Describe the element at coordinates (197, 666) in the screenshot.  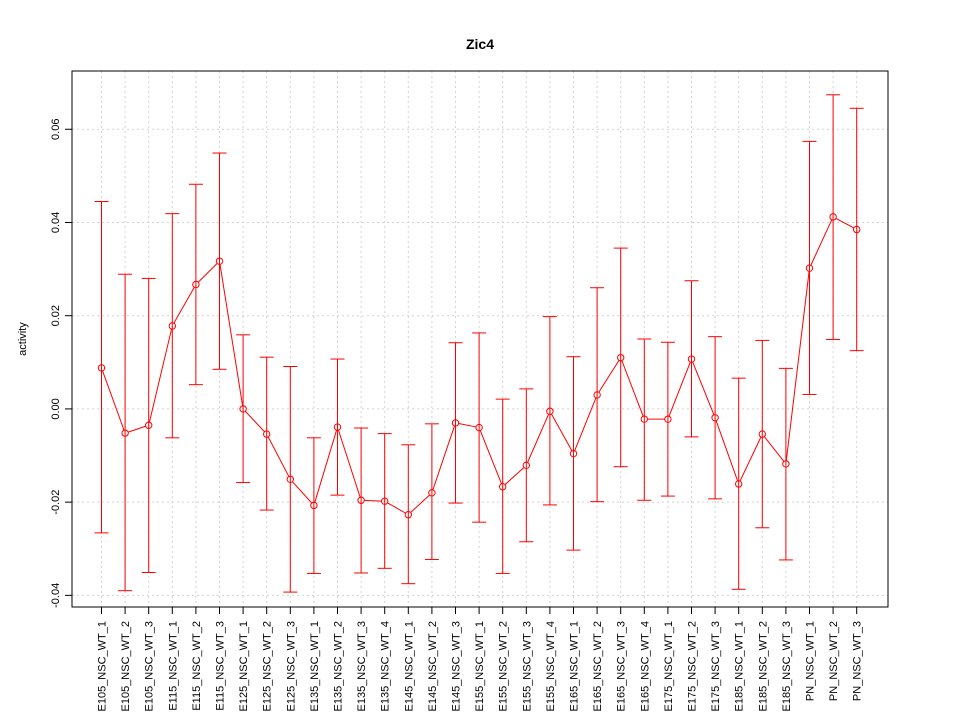
I see `x-tick-label: E115_NSC_WT_2` at that location.